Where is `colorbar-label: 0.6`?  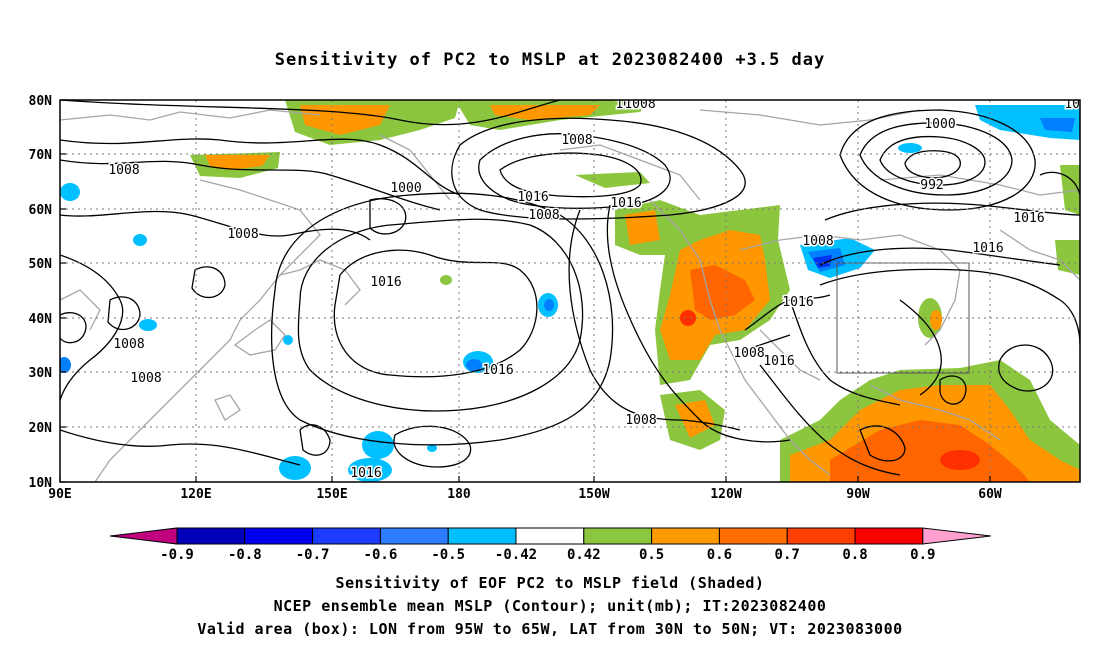 colorbar-label: 0.6 is located at coordinates (719, 555).